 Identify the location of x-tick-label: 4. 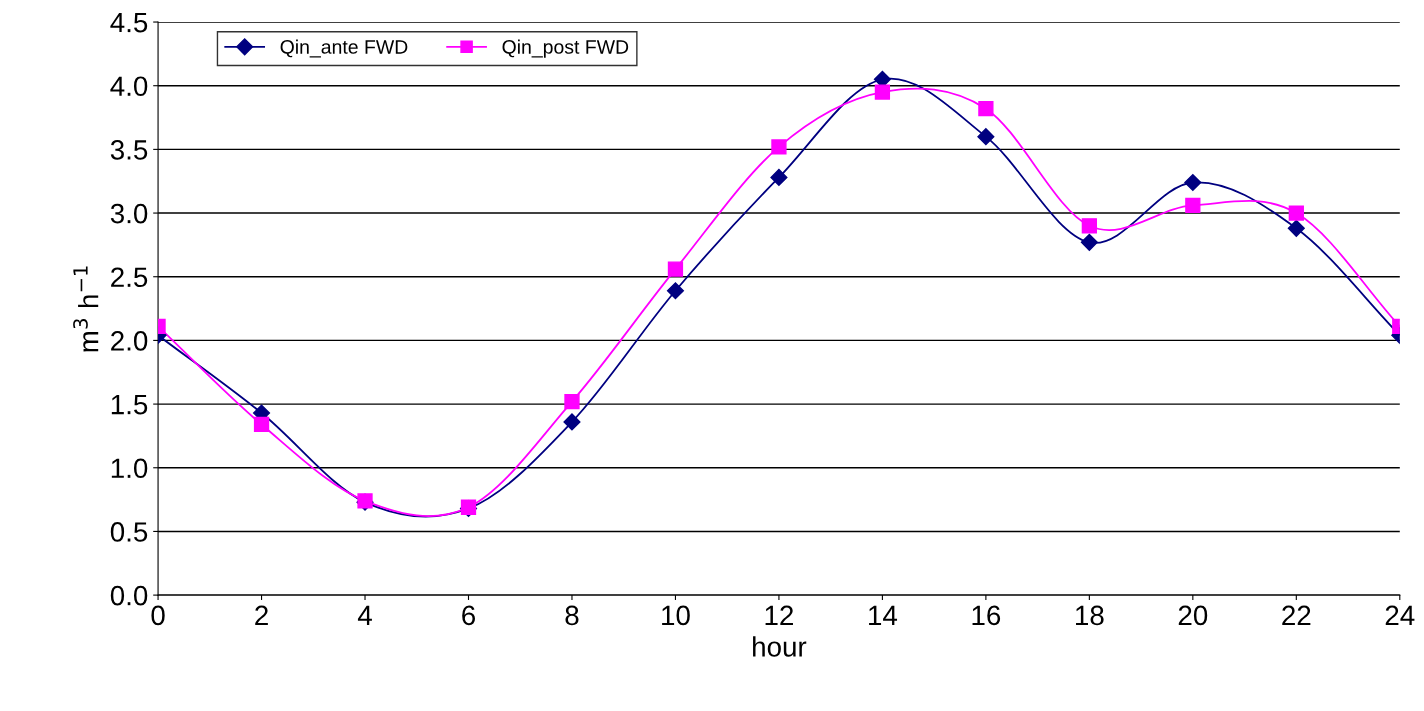
(364, 615).